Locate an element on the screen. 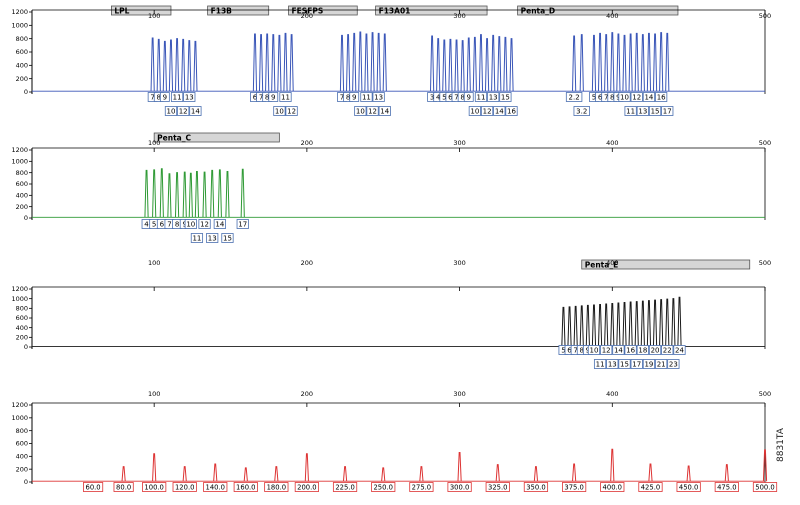 The height and width of the screenshot is (505, 800). allele-label: 500.0 is located at coordinates (764, 488).